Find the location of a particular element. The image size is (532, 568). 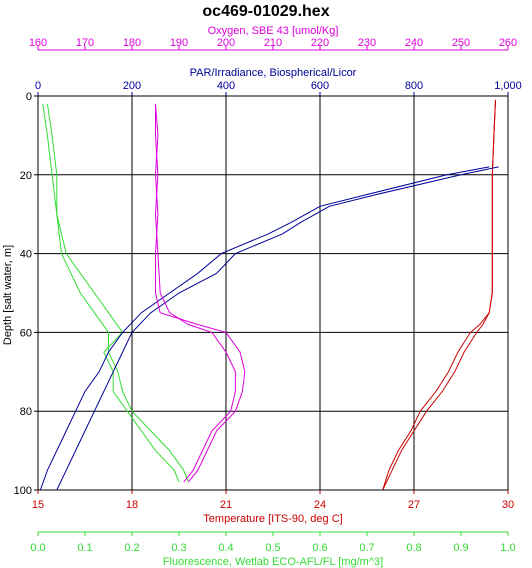

temperature-tick-label: 15 is located at coordinates (38, 505).